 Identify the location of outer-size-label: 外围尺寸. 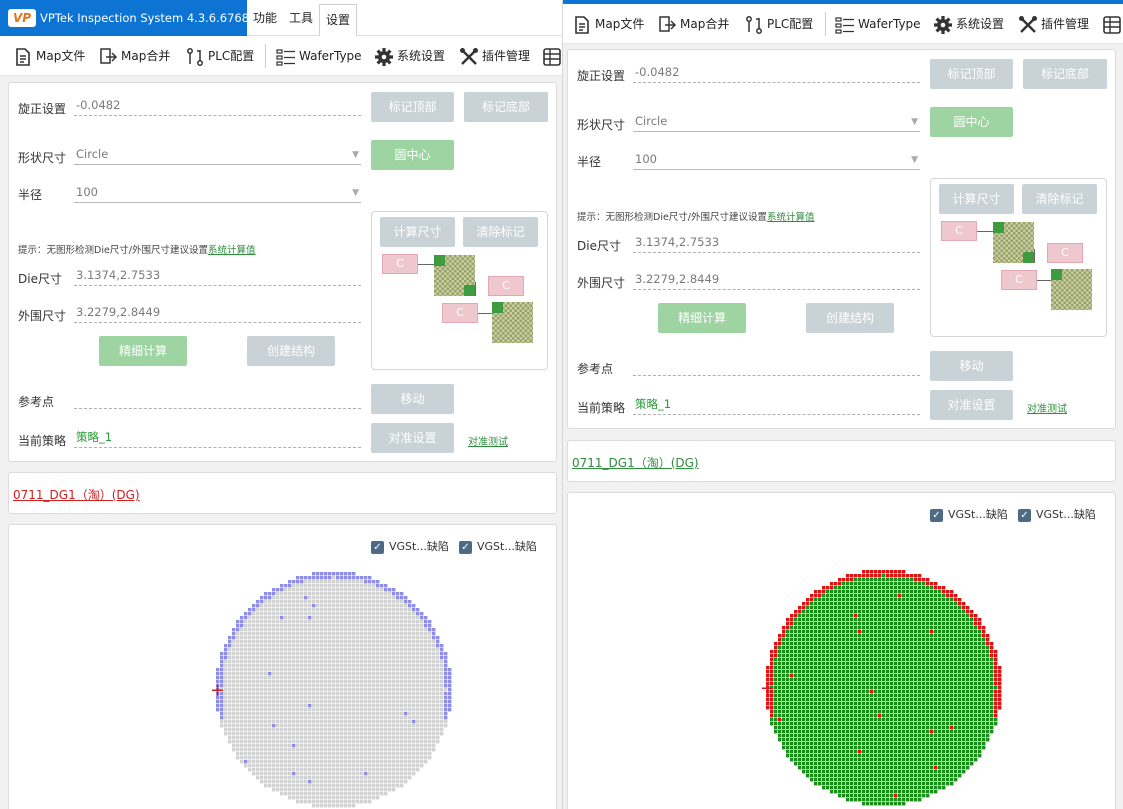
(601, 283).